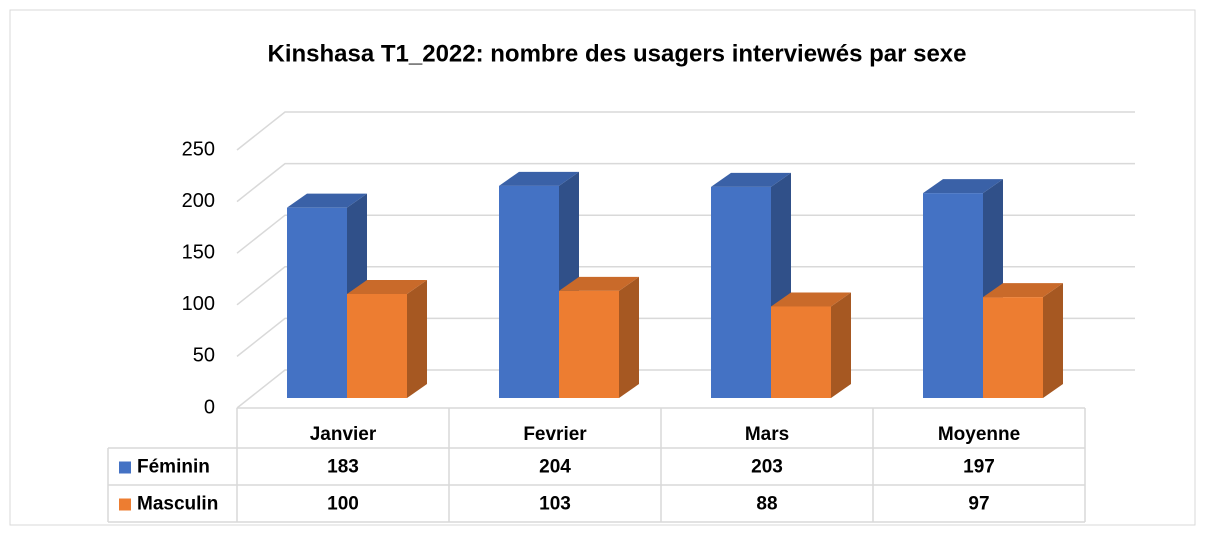 Image resolution: width=1208 pixels, height=538 pixels. What do you see at coordinates (767, 467) in the screenshot?
I see `table-value: 203` at bounding box center [767, 467].